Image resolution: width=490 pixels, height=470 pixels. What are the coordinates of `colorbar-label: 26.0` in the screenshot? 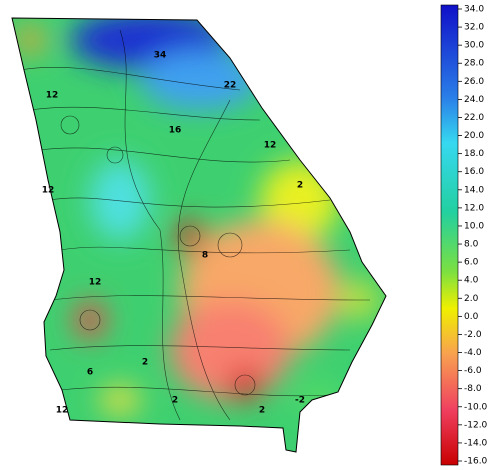 It's located at (474, 82).